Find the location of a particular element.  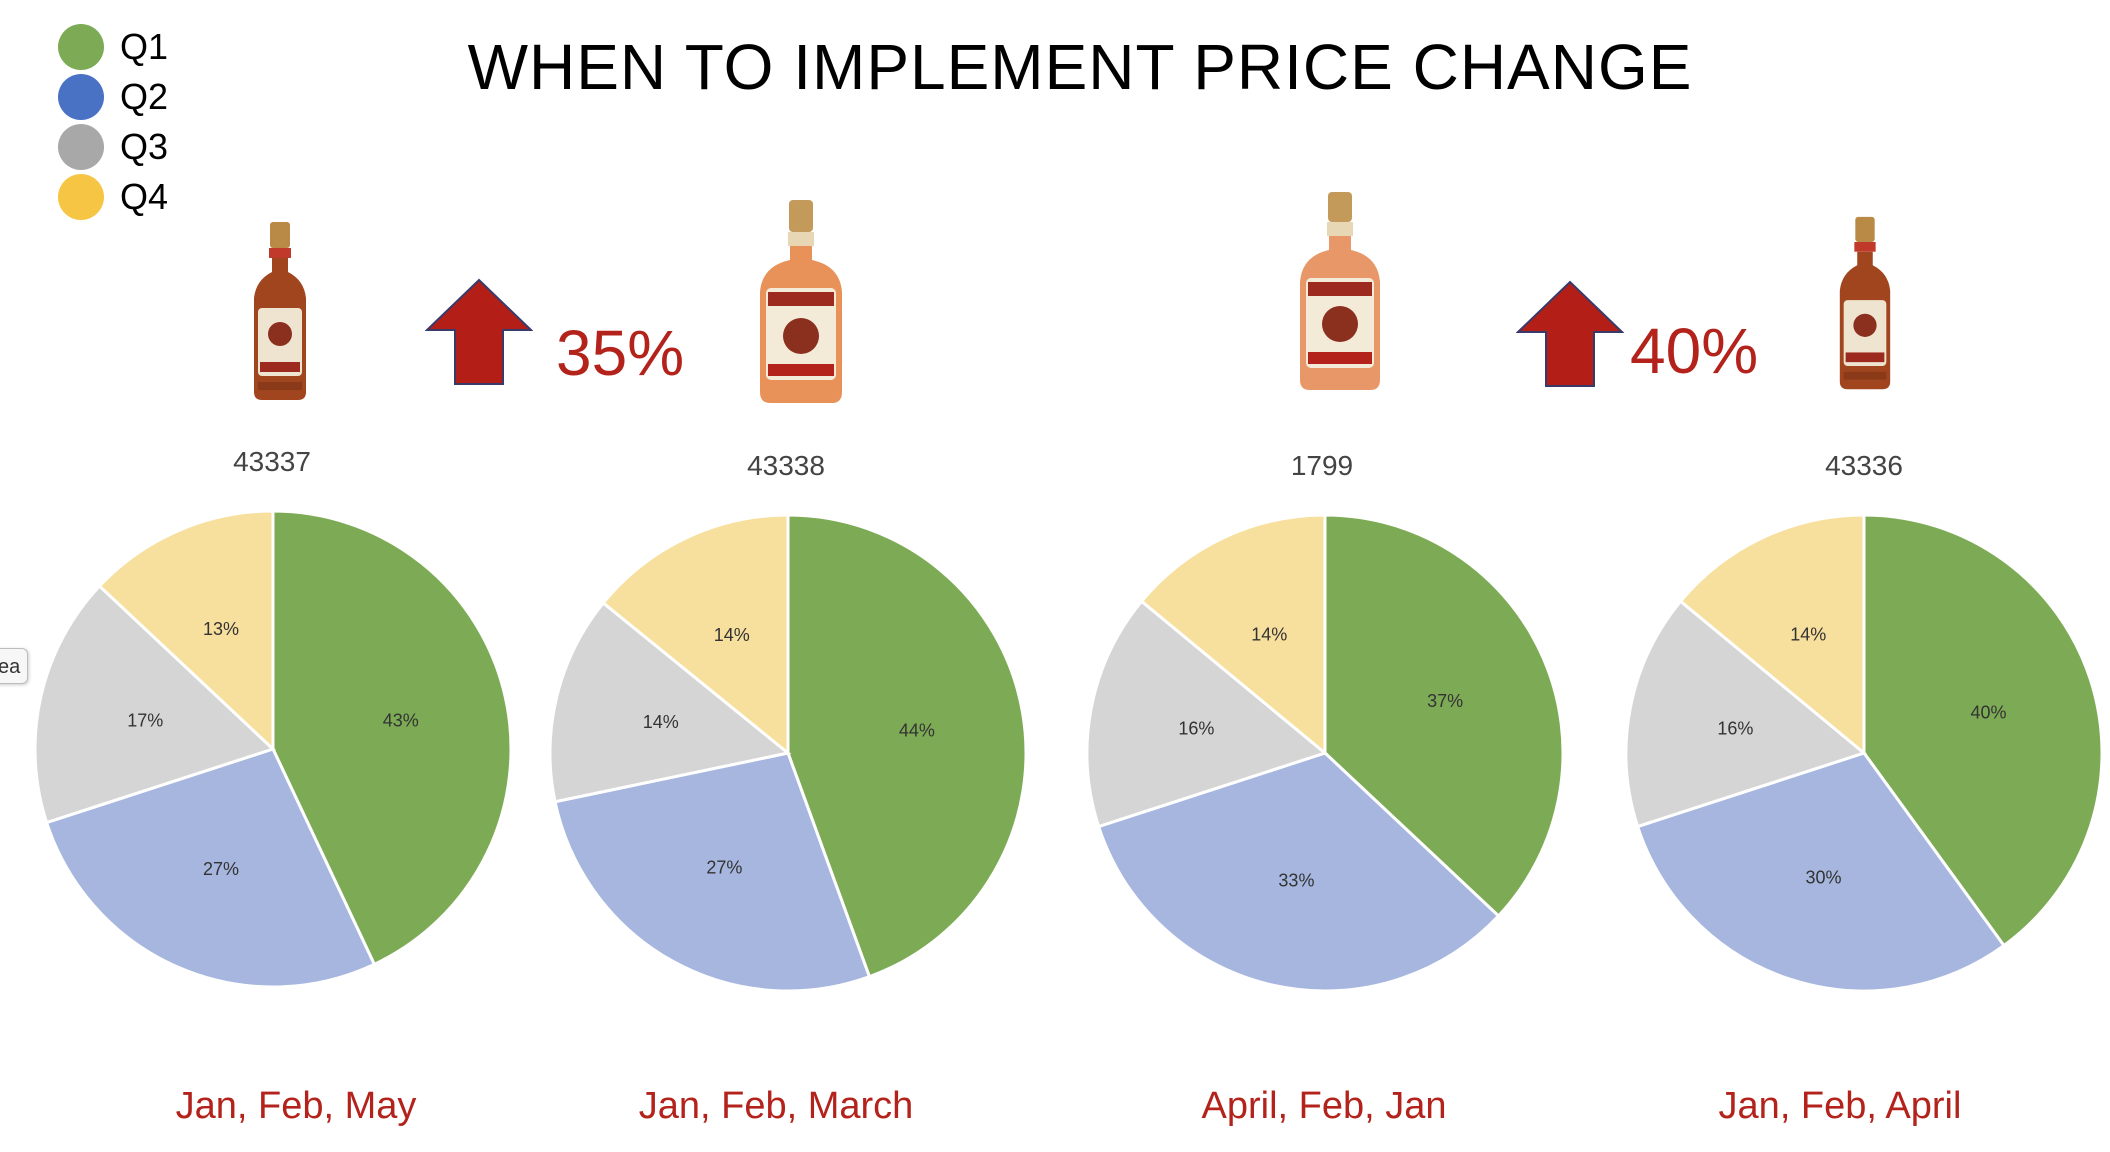

legend-item-q4: Q4 is located at coordinates (113, 197).